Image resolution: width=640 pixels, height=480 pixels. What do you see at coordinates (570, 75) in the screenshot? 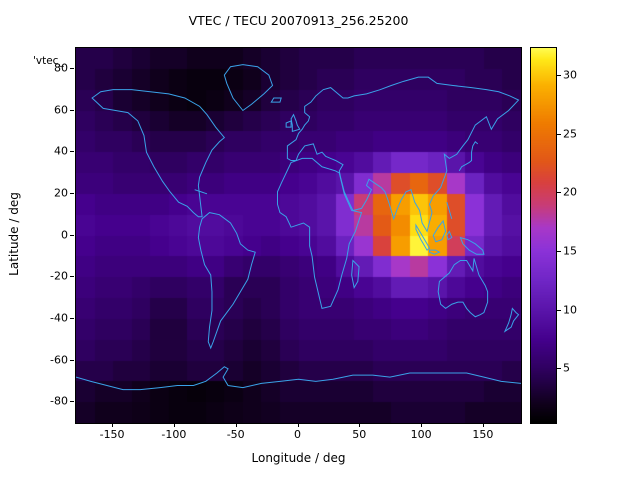
I see `colorbar-tick-label: 30` at bounding box center [570, 75].